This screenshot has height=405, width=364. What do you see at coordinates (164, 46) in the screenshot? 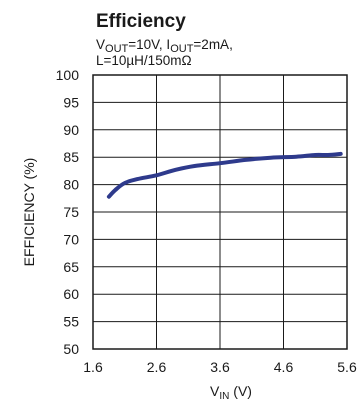
I see `chart-subtitle-line1: VOUT=10V, IOUT=2mA,` at bounding box center [164, 46].